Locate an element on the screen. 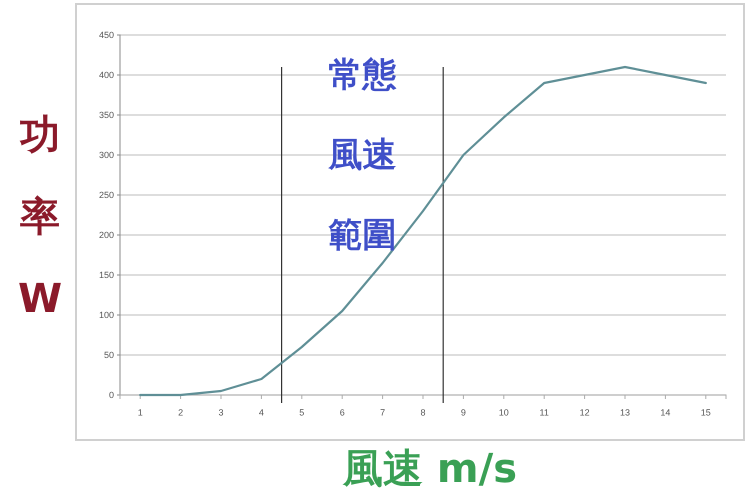  x-axis-title: 風速 m/s is located at coordinates (430, 468).